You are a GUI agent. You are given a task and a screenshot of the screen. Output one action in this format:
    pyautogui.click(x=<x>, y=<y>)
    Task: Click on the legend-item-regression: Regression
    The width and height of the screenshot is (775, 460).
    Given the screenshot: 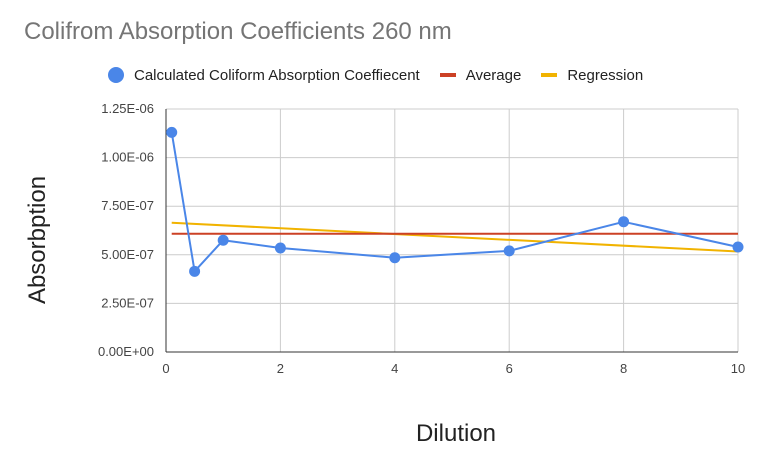 What is the action you would take?
    pyautogui.click(x=592, y=75)
    